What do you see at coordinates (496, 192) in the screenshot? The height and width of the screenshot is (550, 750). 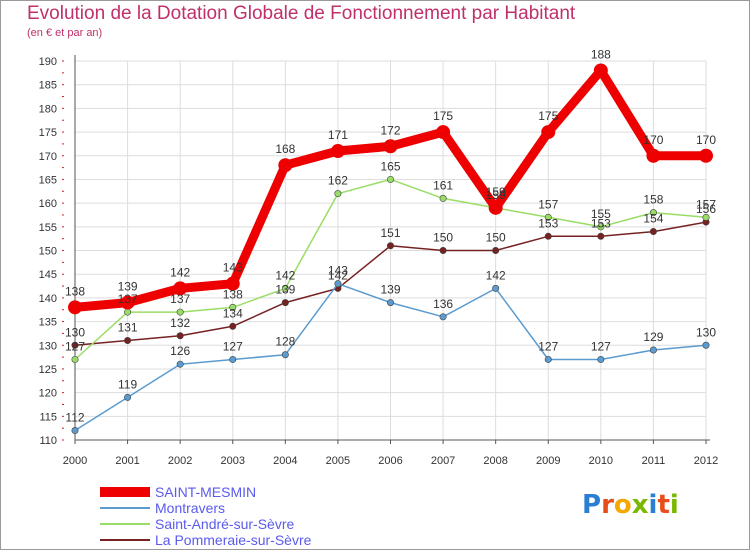 I see `data-label: 159` at bounding box center [496, 192].